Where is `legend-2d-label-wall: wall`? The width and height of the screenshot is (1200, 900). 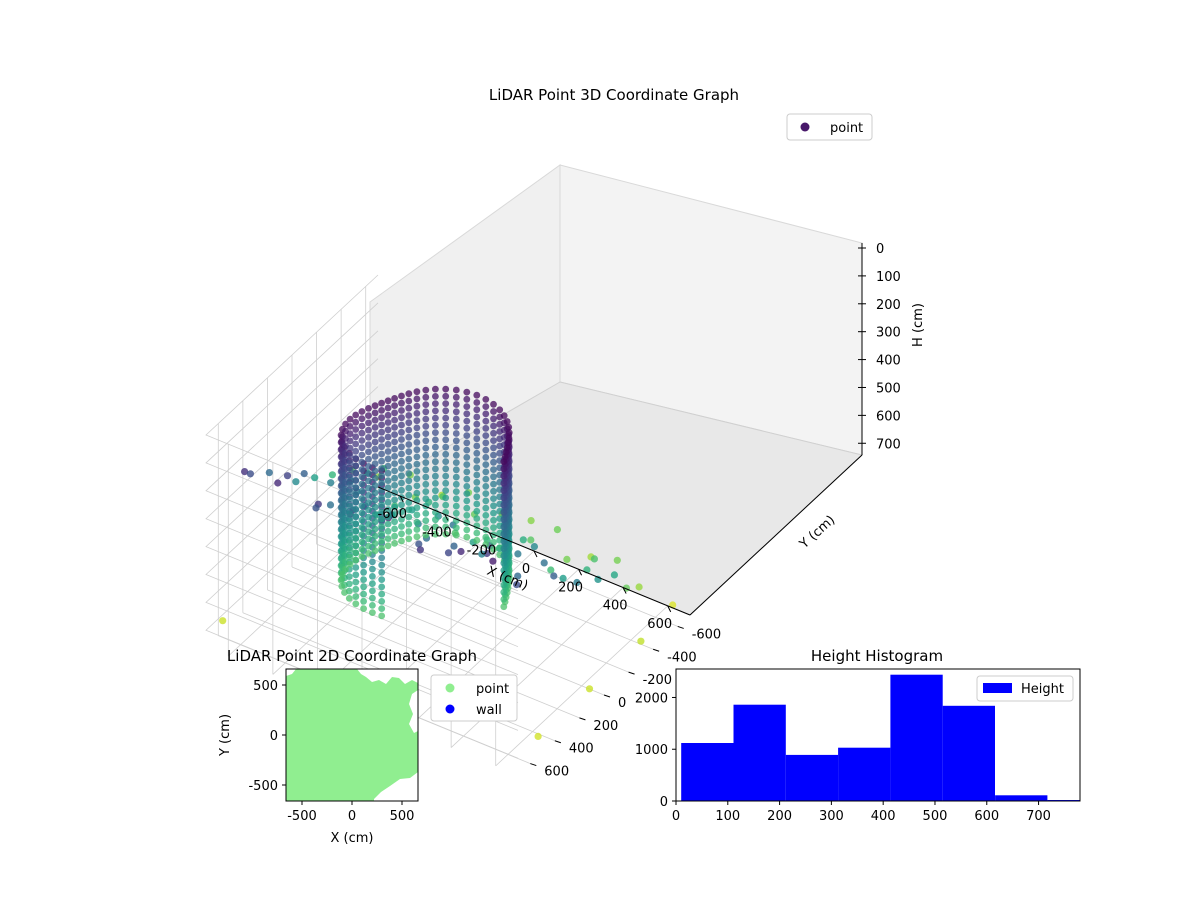
legend-2d-label-wall: wall is located at coordinates (489, 710).